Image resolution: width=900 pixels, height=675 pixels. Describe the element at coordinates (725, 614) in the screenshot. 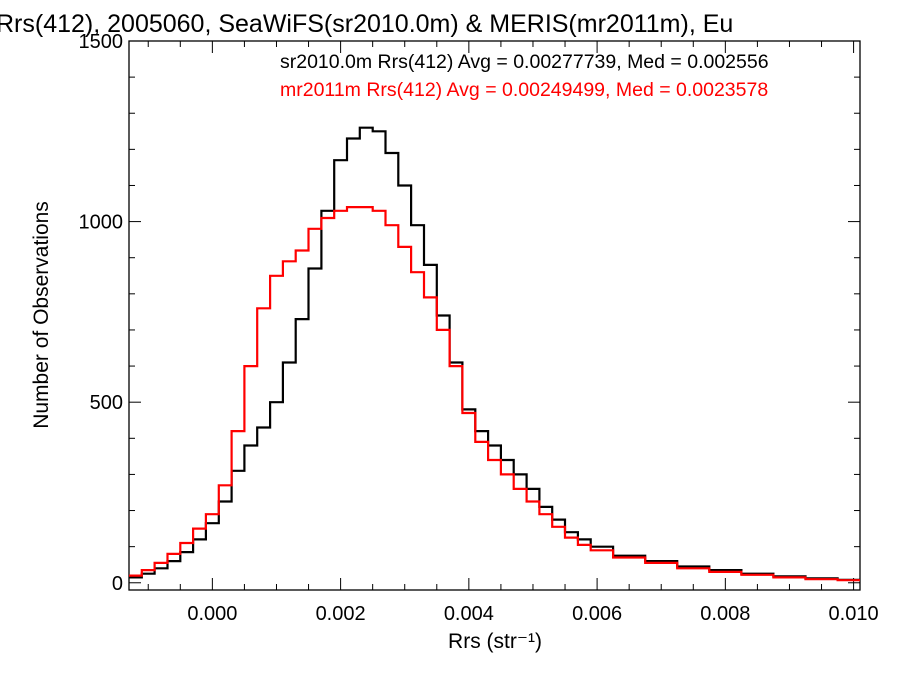

I see `x-tick-label: 0.008` at that location.